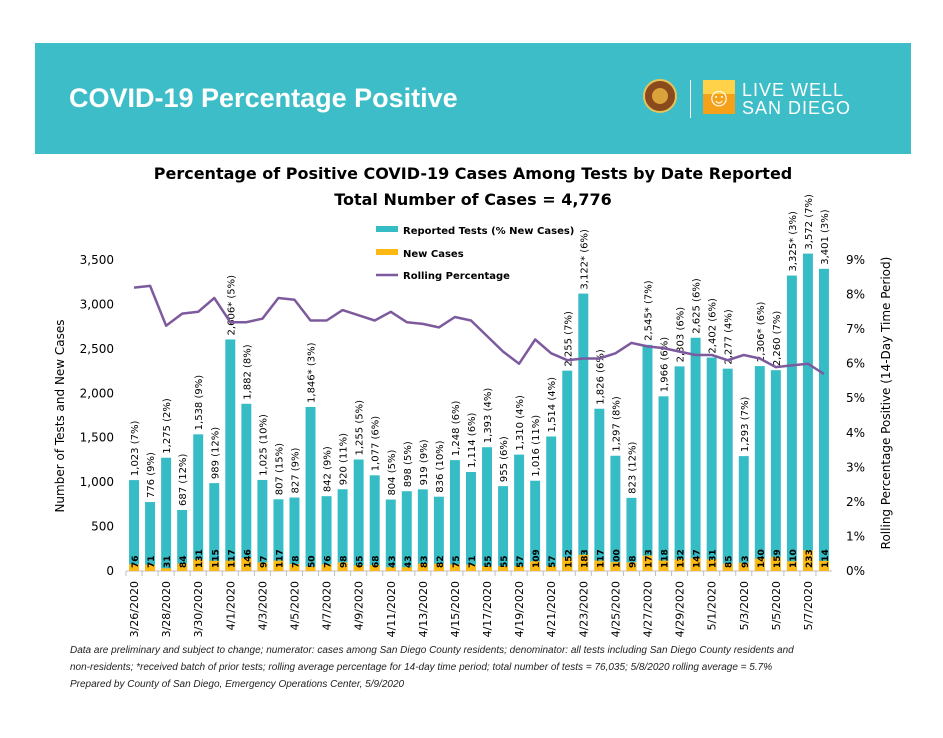  Describe the element at coordinates (682, 558) in the screenshot. I see `new-cases-label: 132` at that location.